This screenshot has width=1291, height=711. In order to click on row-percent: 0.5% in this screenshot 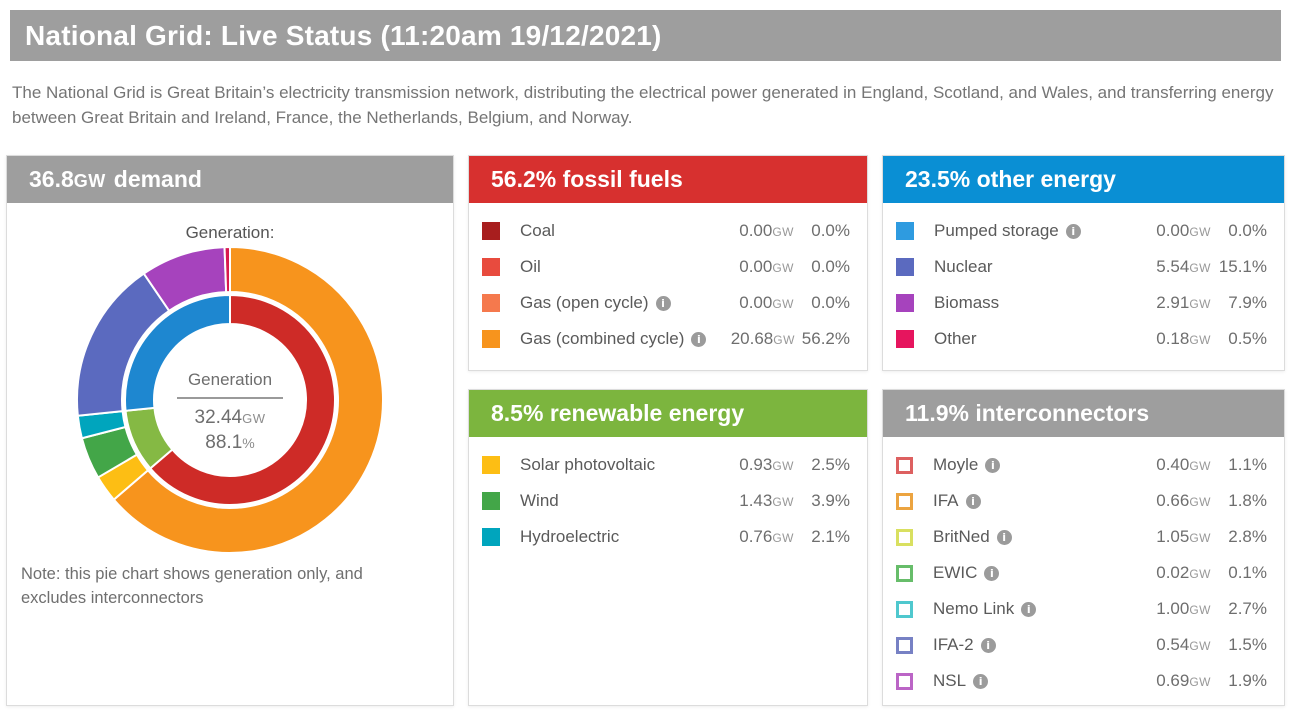, I will do `click(1247, 338)`.